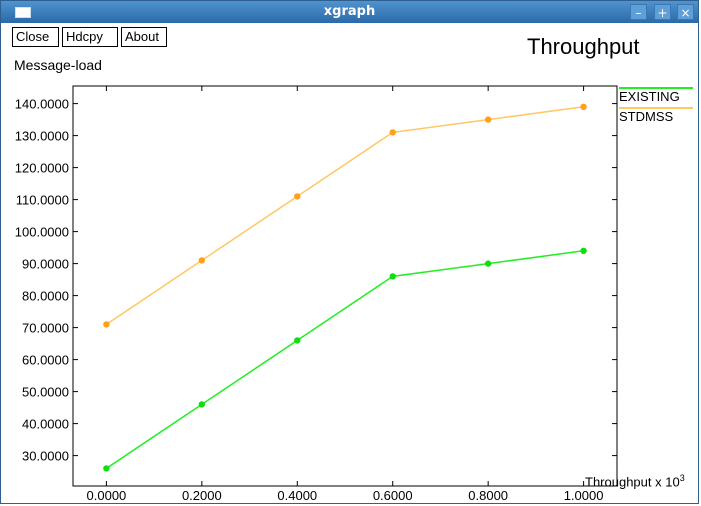 Image resolution: width=701 pixels, height=506 pixels. I want to click on y-tick-label: 80.0000, so click(45, 296).